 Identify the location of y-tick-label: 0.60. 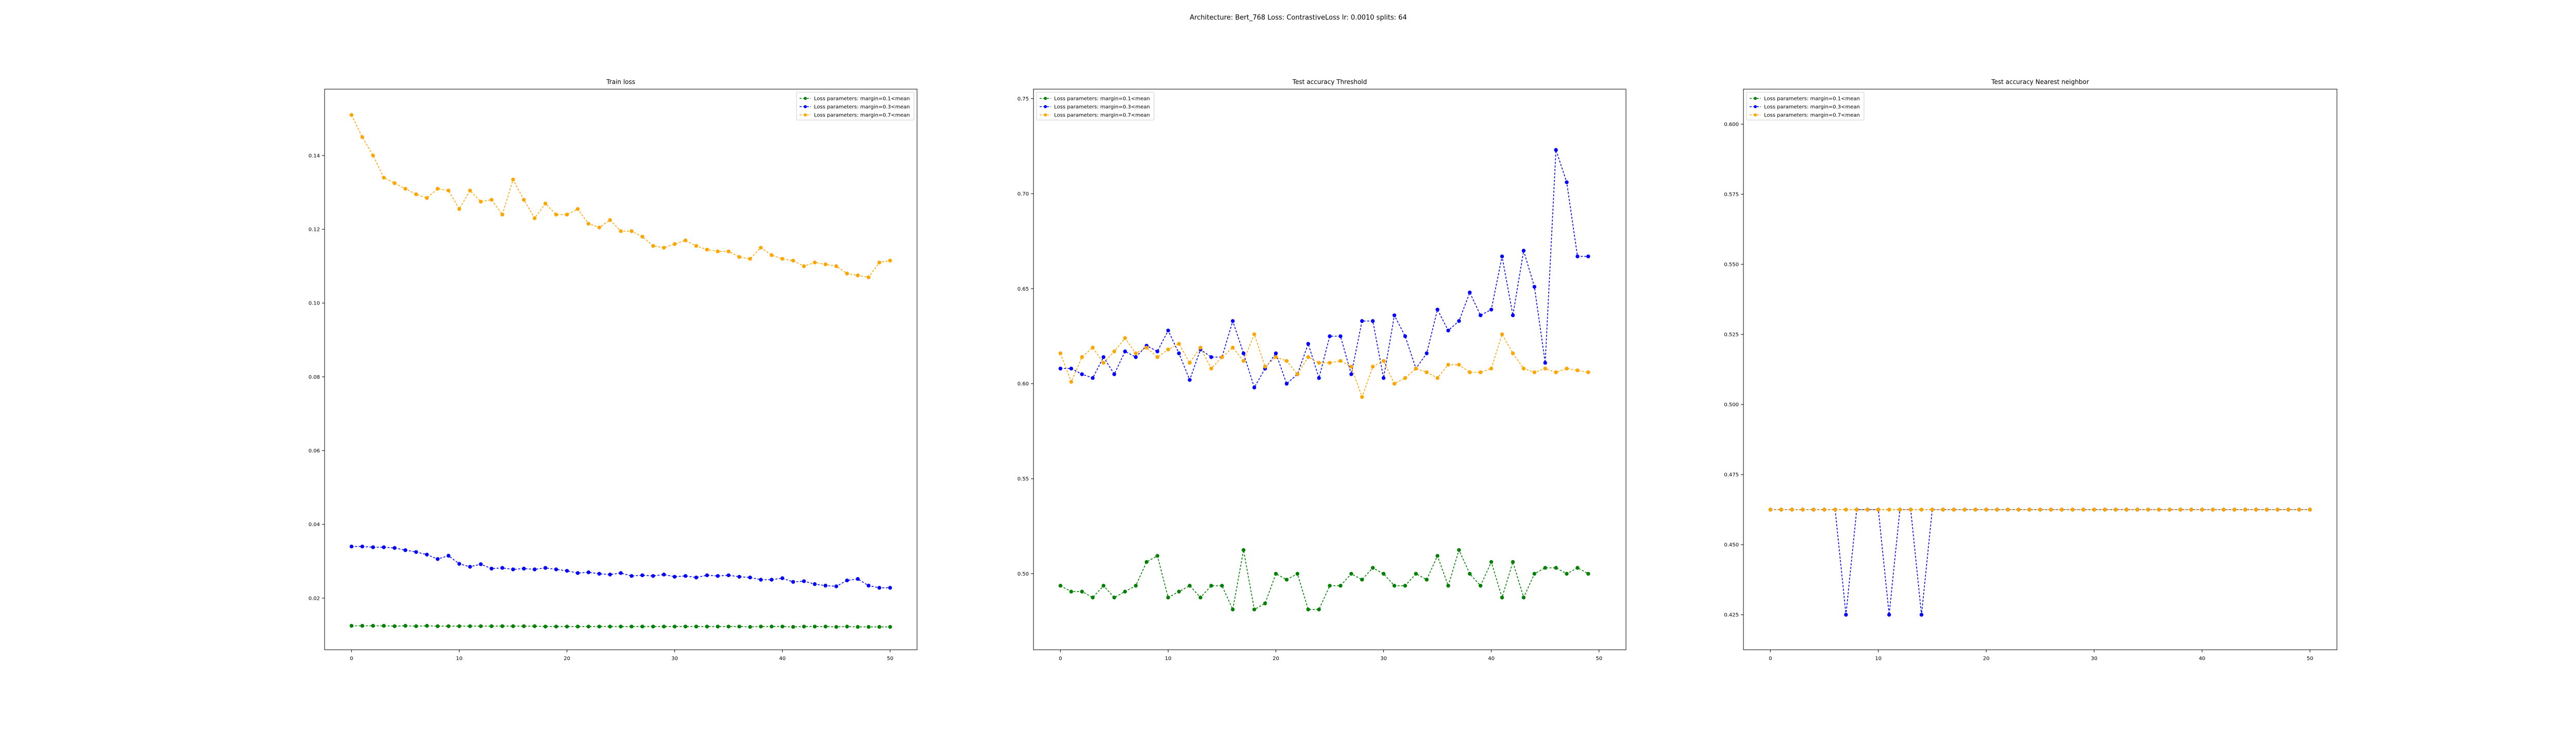
(1023, 384).